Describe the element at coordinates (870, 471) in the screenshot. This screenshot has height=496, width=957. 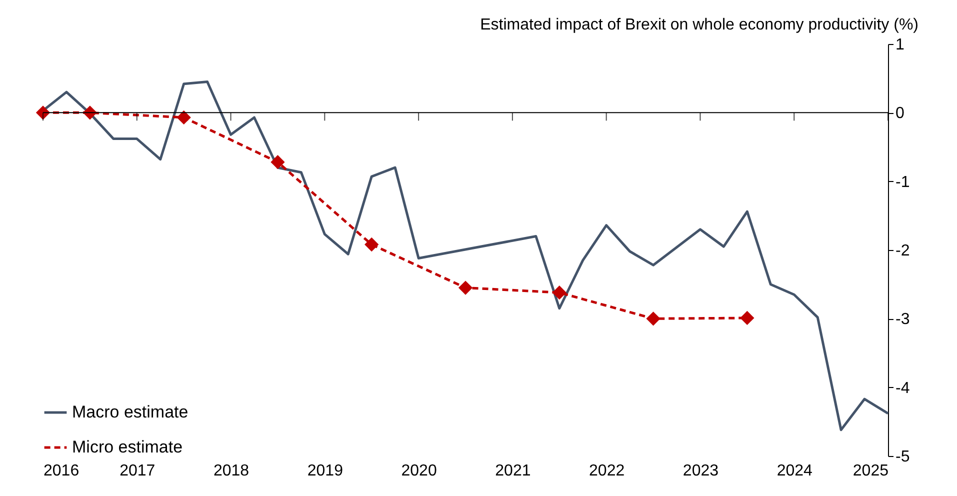
I see `x-tick-label: 2025` at that location.